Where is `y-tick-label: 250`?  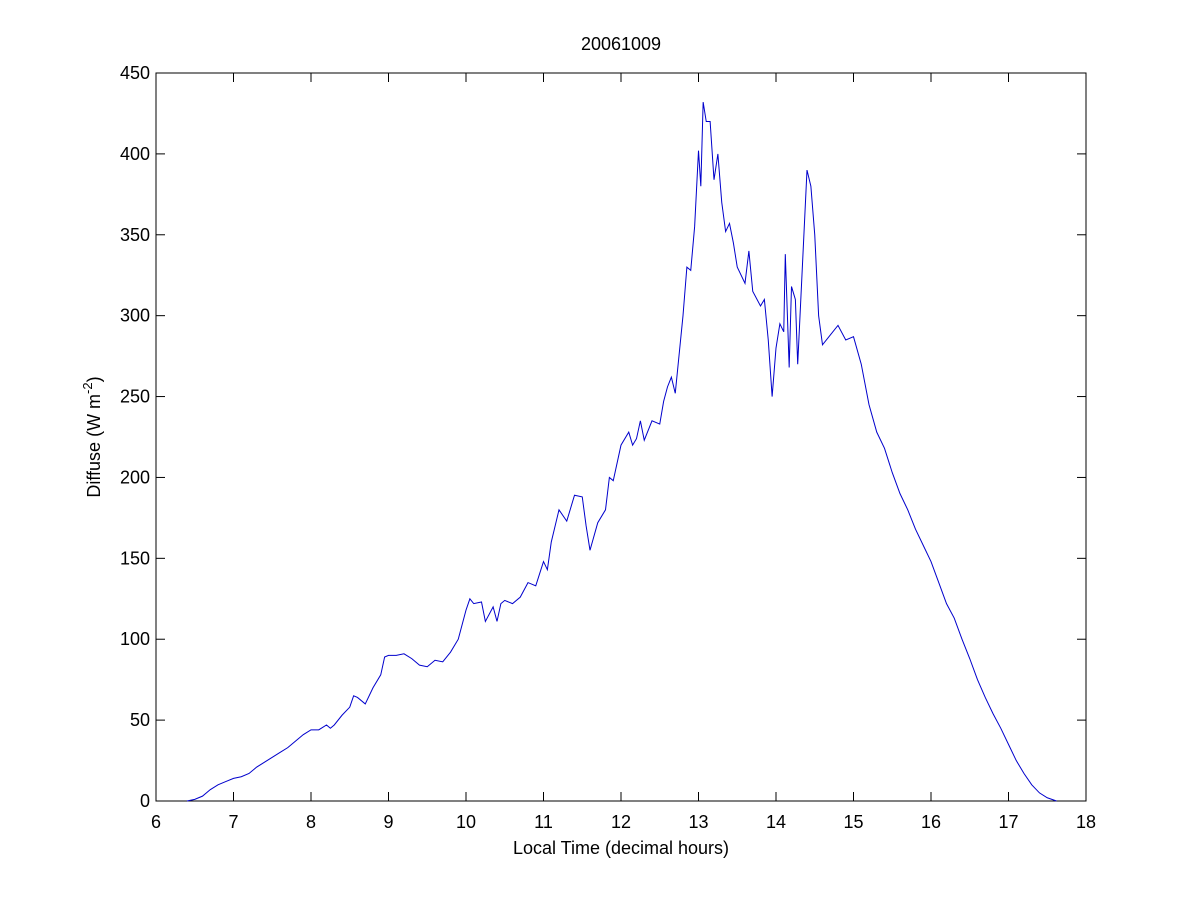 y-tick-label: 250 is located at coordinates (135, 397).